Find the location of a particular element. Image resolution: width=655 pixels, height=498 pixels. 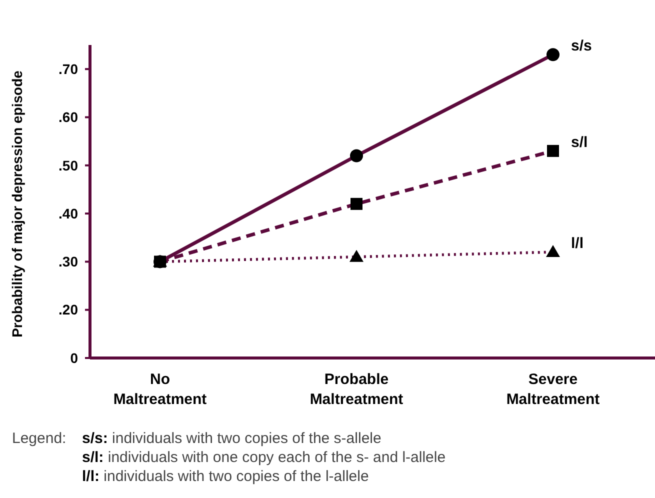

x-tick-label: No Maltreatment is located at coordinates (160, 389).